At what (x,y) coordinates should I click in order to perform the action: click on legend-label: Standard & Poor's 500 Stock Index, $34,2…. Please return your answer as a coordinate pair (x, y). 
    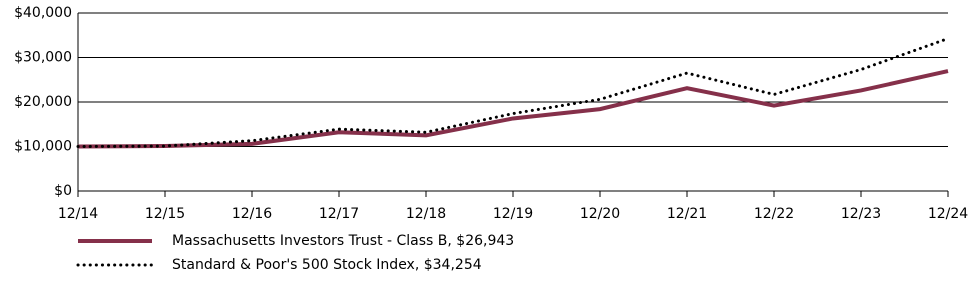
    Looking at the image, I should click on (327, 265).